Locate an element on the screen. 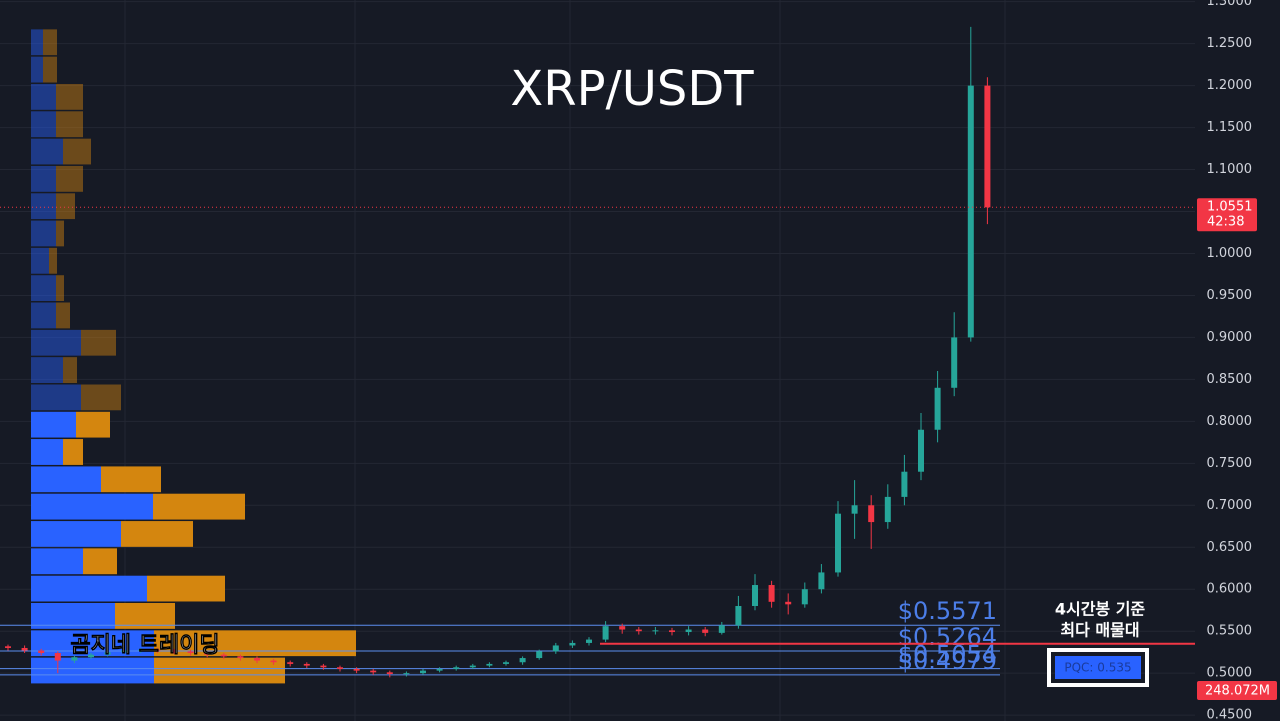  y-tick-label: 0.4500 is located at coordinates (1230, 714).